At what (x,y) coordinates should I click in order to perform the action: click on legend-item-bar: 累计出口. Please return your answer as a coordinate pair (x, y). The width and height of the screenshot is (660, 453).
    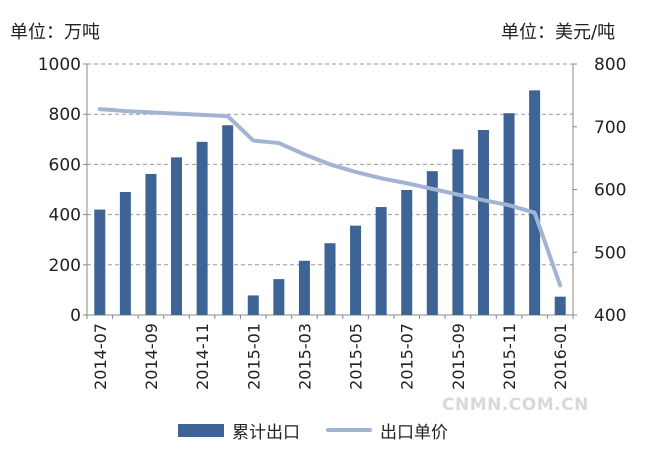
    Looking at the image, I should click on (239, 430).